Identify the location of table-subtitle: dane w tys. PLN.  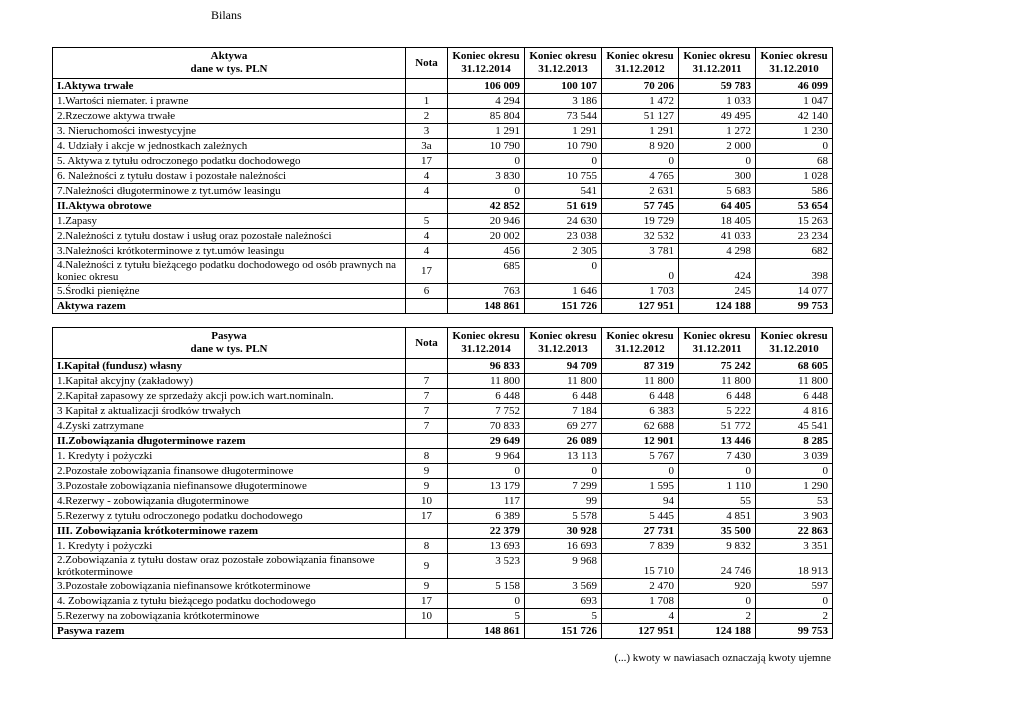
(229, 69).